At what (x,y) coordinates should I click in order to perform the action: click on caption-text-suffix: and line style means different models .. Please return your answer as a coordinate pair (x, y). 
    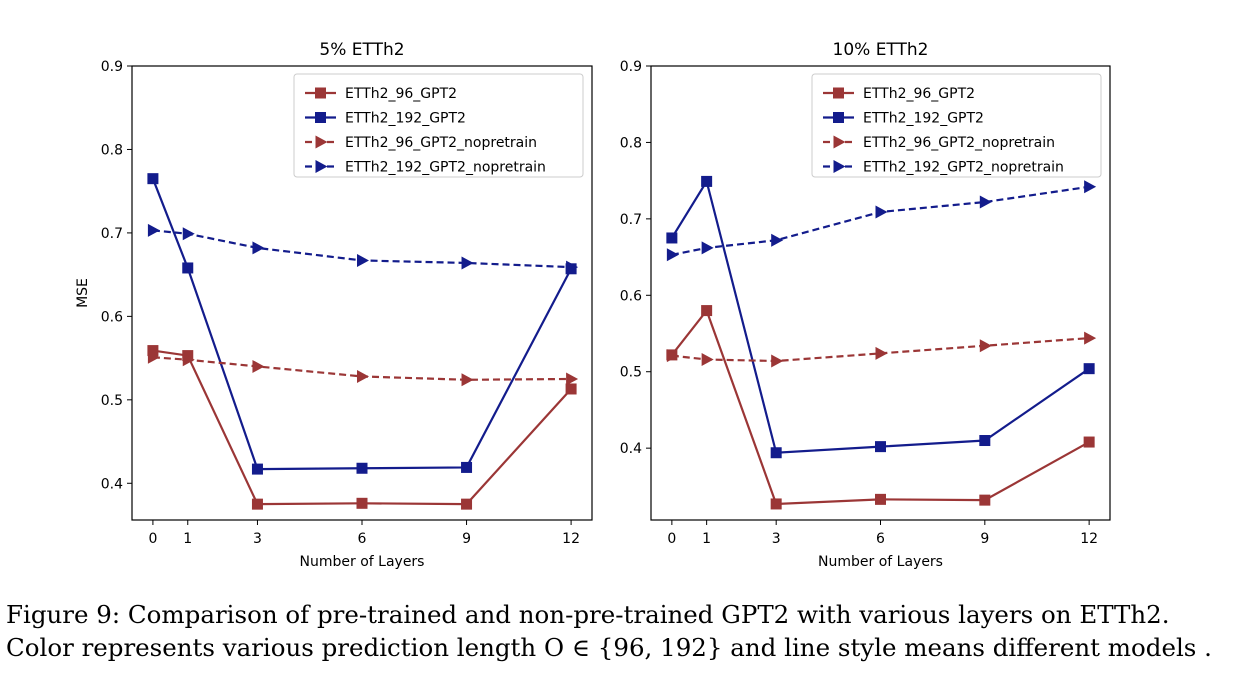
    Looking at the image, I should click on (971, 647).